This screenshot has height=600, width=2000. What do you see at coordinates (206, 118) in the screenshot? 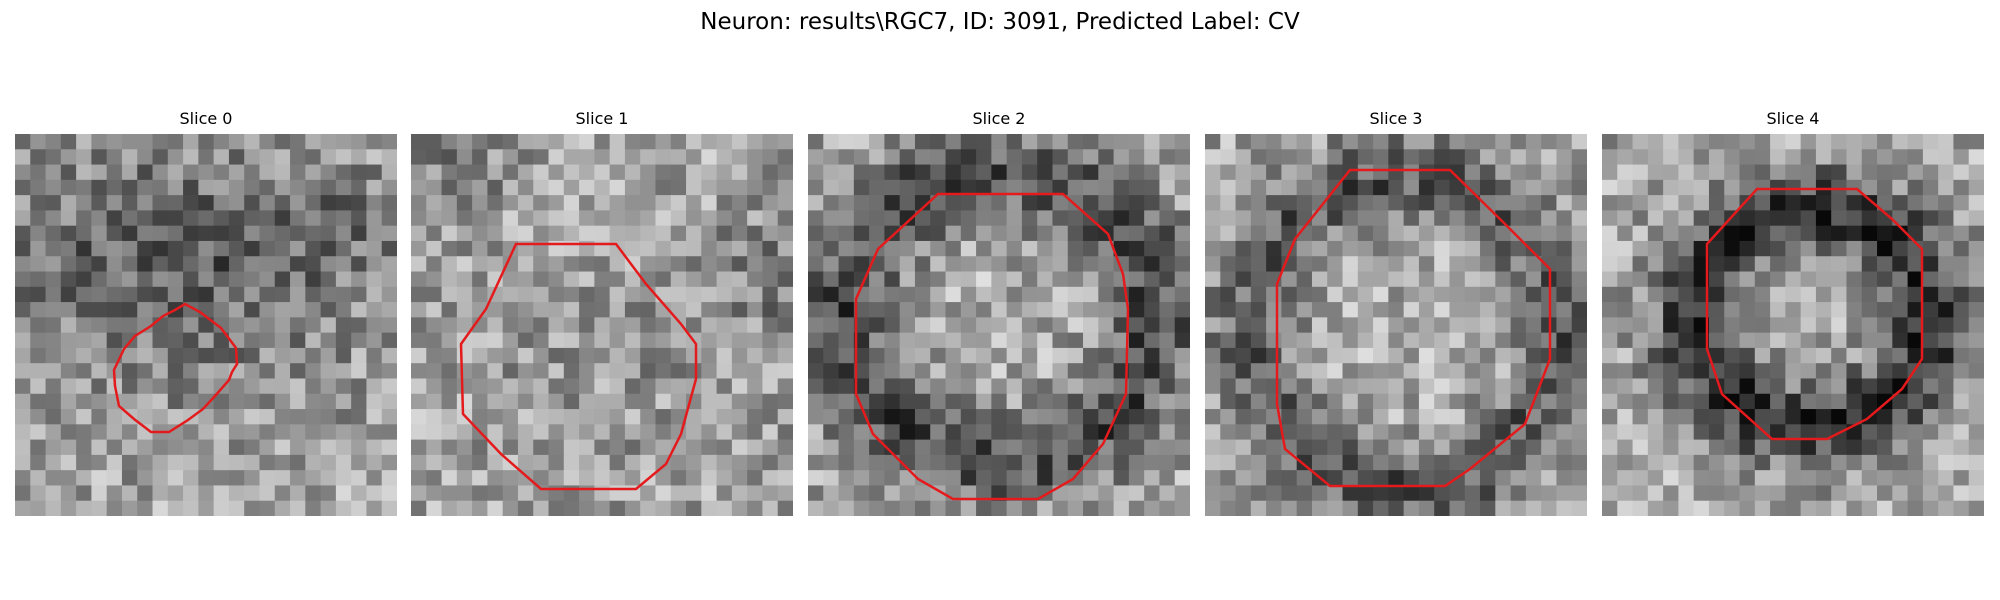
I see `slice-title-0: Slice 0` at bounding box center [206, 118].